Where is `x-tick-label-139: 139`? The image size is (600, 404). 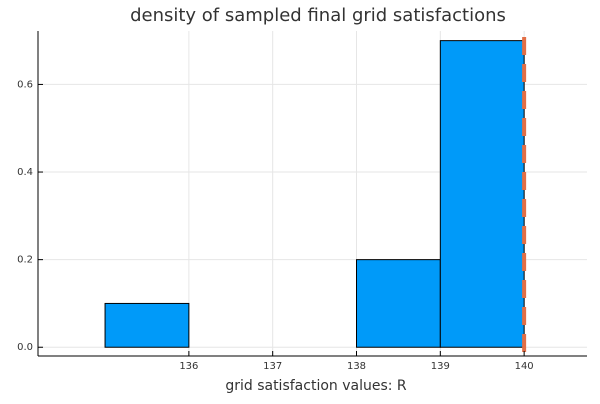 x-tick-label-139: 139 is located at coordinates (440, 366).